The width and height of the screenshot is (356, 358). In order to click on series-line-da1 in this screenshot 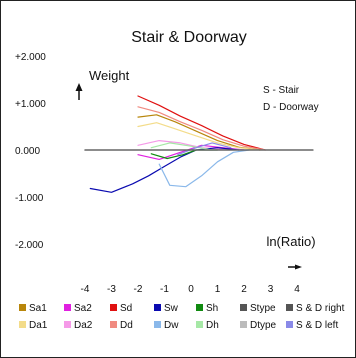, I will do `click(199, 136)`.